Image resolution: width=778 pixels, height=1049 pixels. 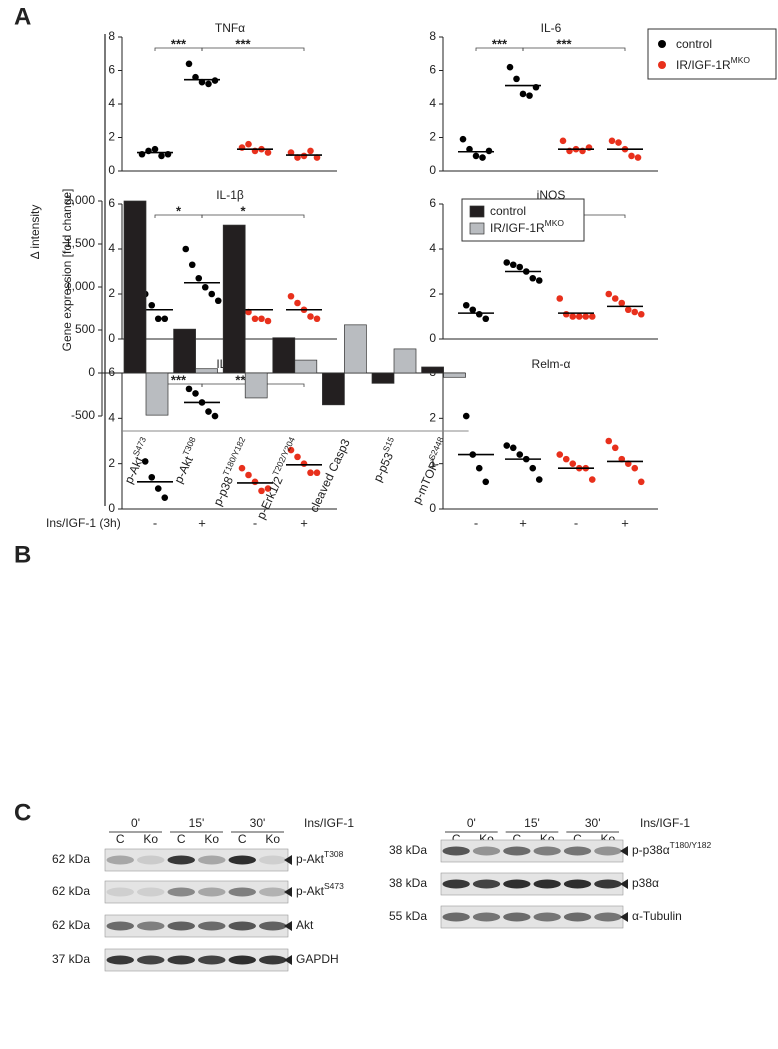 What do you see at coordinates (471, 823) in the screenshot?
I see `time-label: 0'` at bounding box center [471, 823].